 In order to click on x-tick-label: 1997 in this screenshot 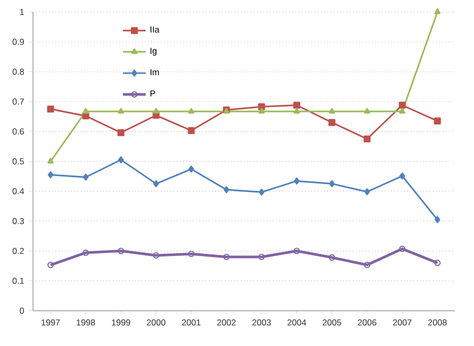, I will do `click(51, 323)`.